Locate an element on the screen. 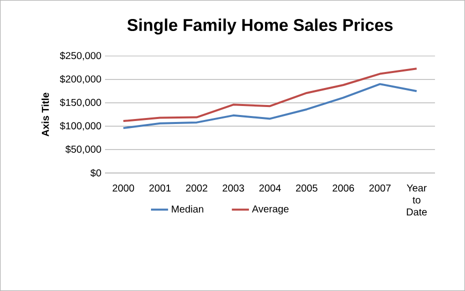  x-tick-label: 2005 is located at coordinates (307, 188).